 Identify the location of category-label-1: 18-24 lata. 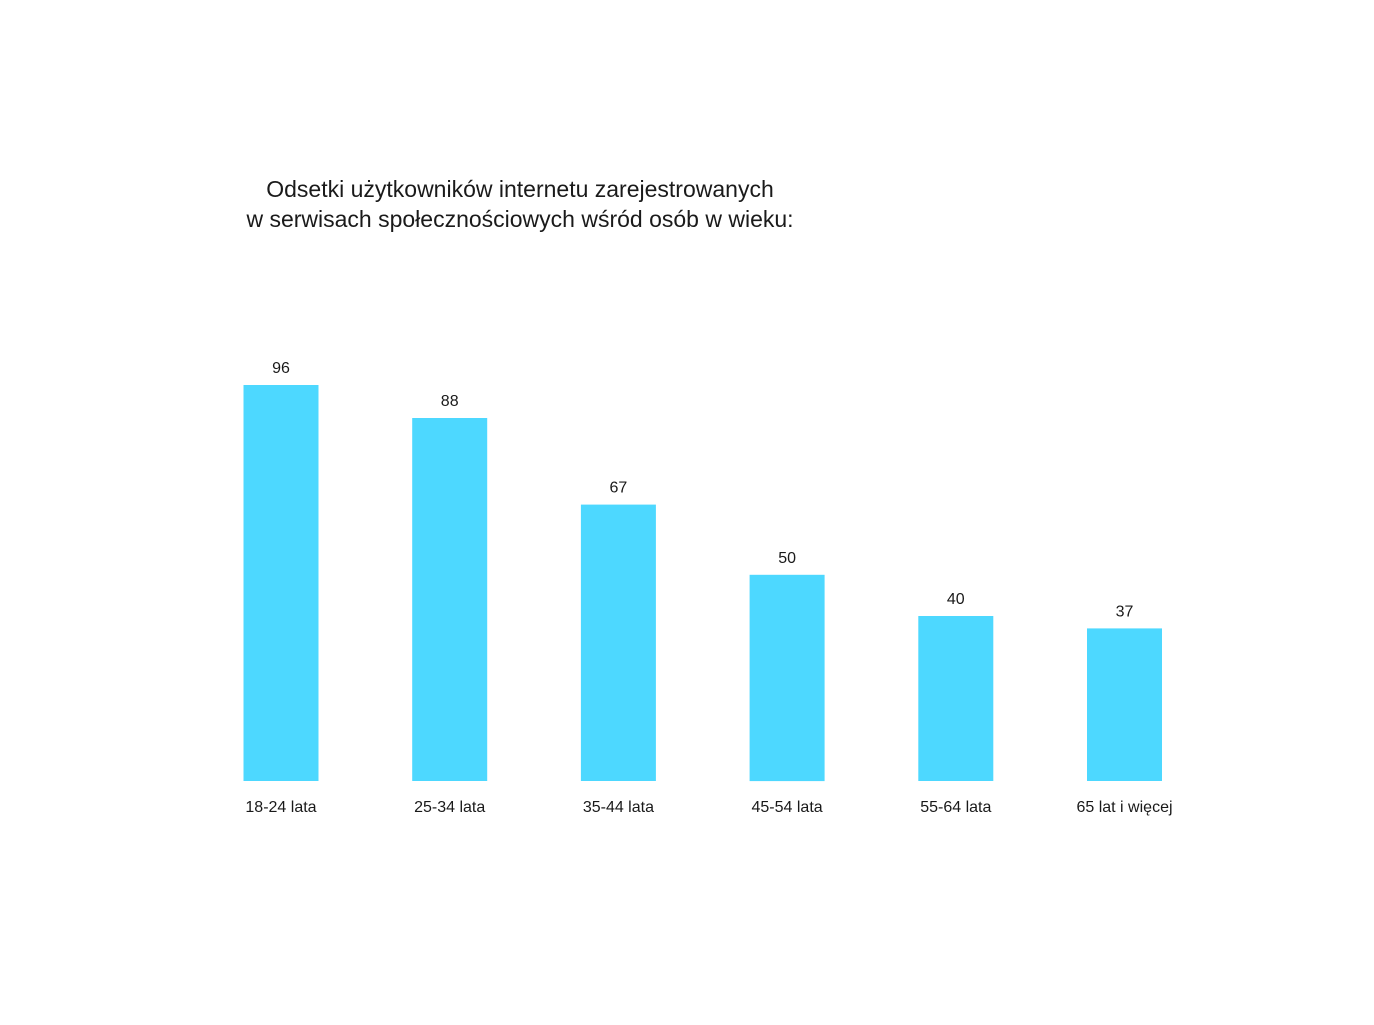
(280, 807).